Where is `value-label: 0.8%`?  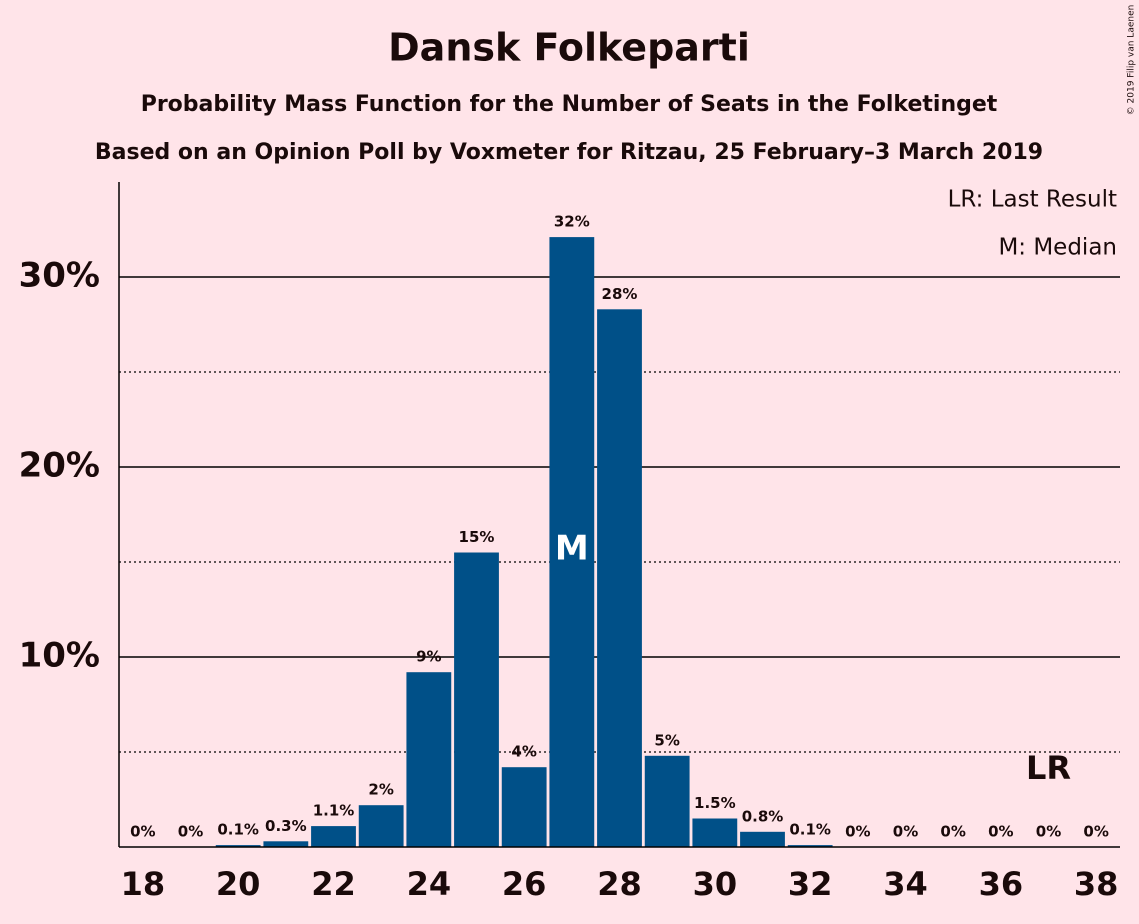 value-label: 0.8% is located at coordinates (763, 816).